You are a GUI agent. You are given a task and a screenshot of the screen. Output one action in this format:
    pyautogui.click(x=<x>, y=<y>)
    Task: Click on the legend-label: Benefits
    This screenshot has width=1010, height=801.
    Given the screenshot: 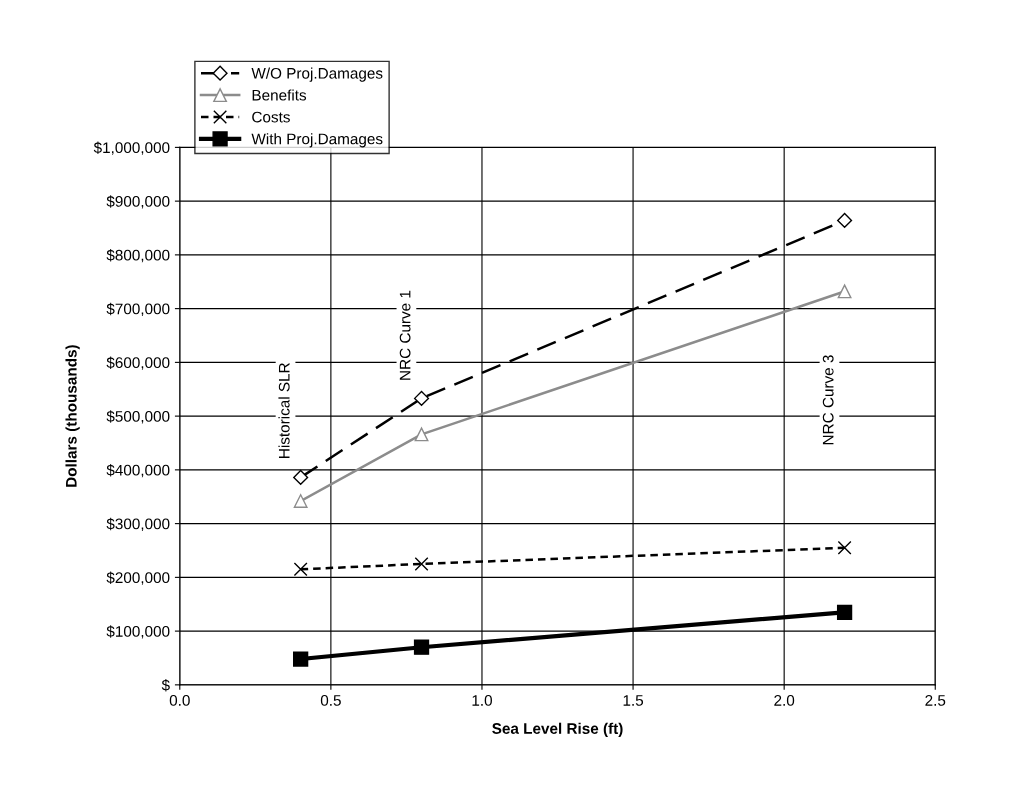 What is the action you would take?
    pyautogui.click(x=279, y=95)
    